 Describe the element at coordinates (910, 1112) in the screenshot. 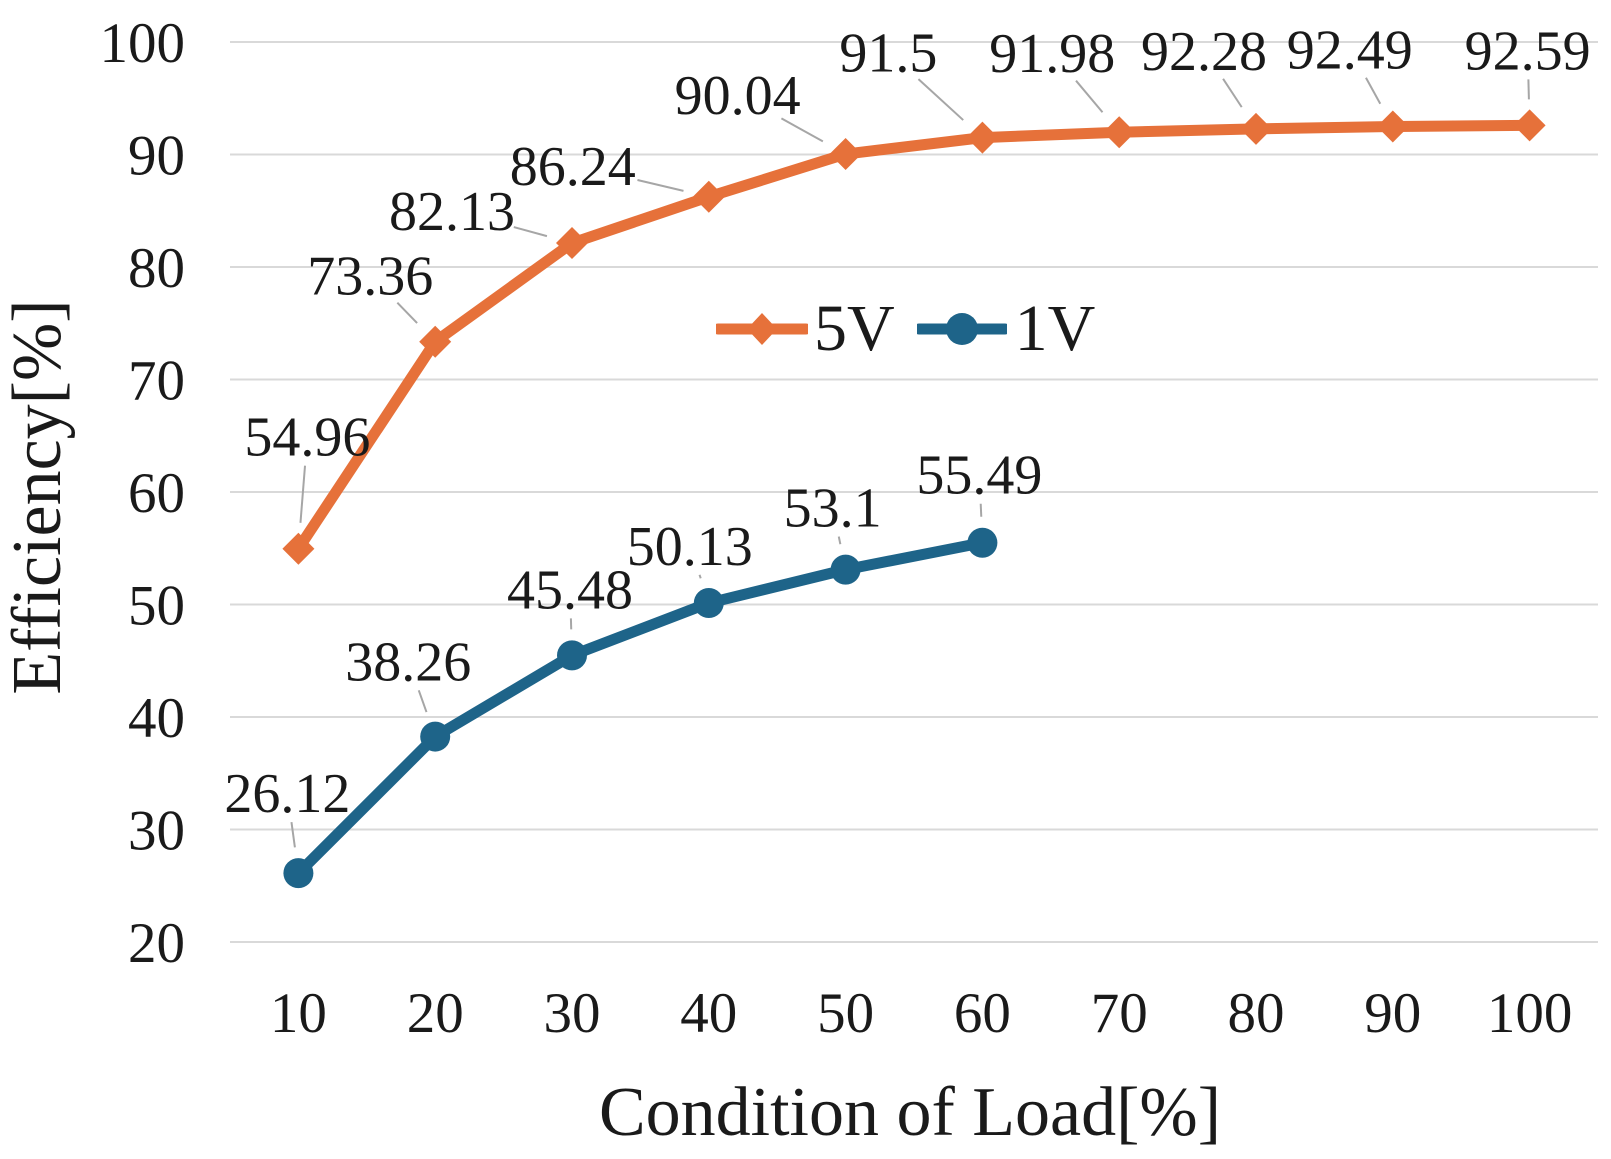

I see `x-axis-title: Condition of Load[%]` at that location.